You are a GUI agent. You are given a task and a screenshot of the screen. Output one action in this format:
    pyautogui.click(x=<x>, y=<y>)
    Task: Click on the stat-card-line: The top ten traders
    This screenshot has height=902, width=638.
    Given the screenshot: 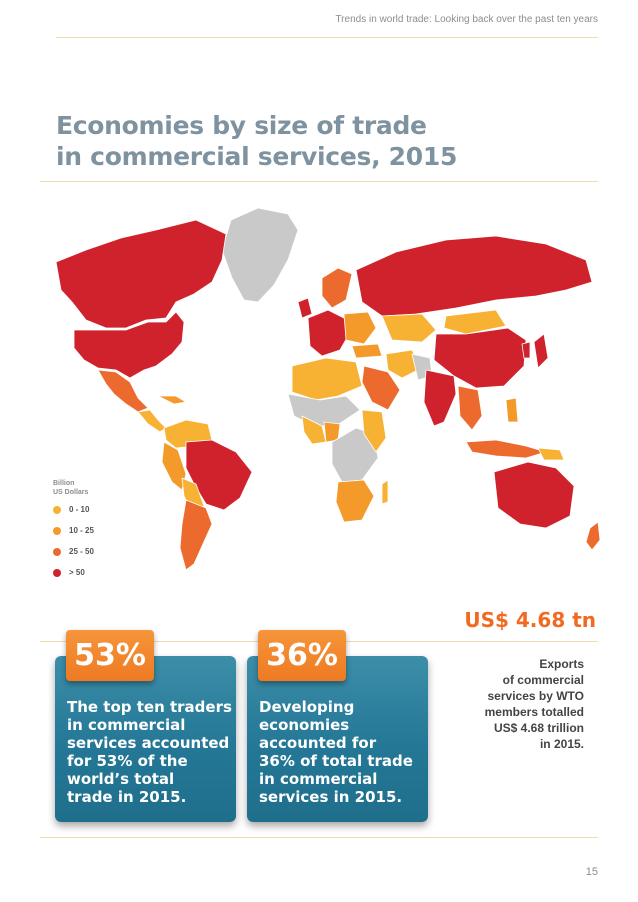 What is the action you would take?
    pyautogui.click(x=149, y=707)
    